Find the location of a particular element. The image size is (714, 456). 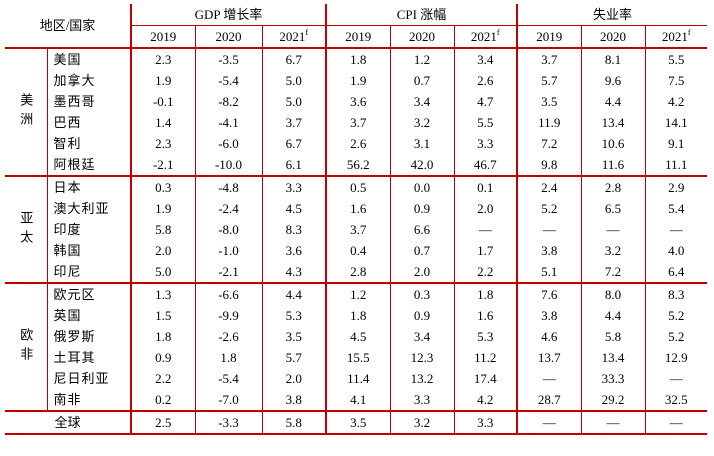

table-row: 尼日利亚 2.2 -5.4 2.0 11.4 13.2 17.4—33.3— is located at coordinates (356, 378).